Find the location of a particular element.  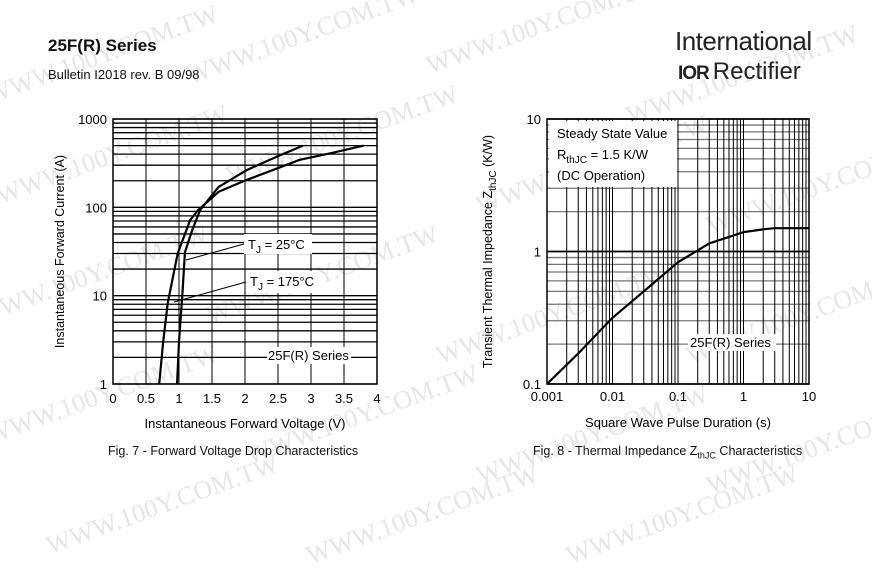

fig8-caption-rest: Characteristics is located at coordinates (759, 451).